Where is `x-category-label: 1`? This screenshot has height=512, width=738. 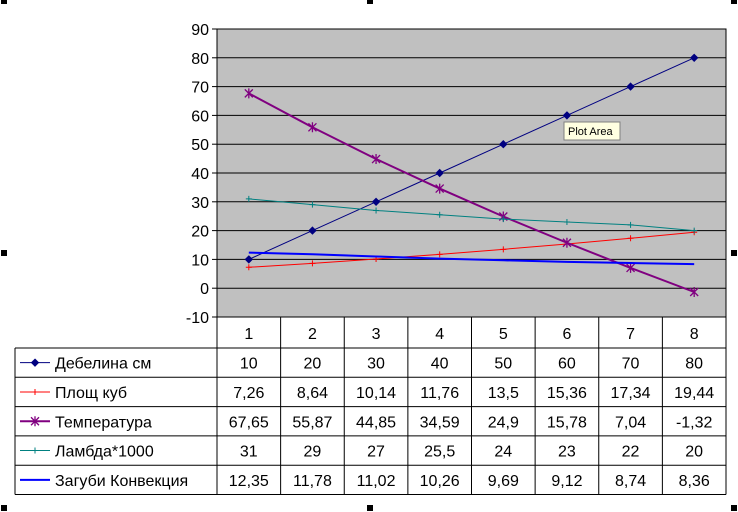 x-category-label: 1 is located at coordinates (248, 334).